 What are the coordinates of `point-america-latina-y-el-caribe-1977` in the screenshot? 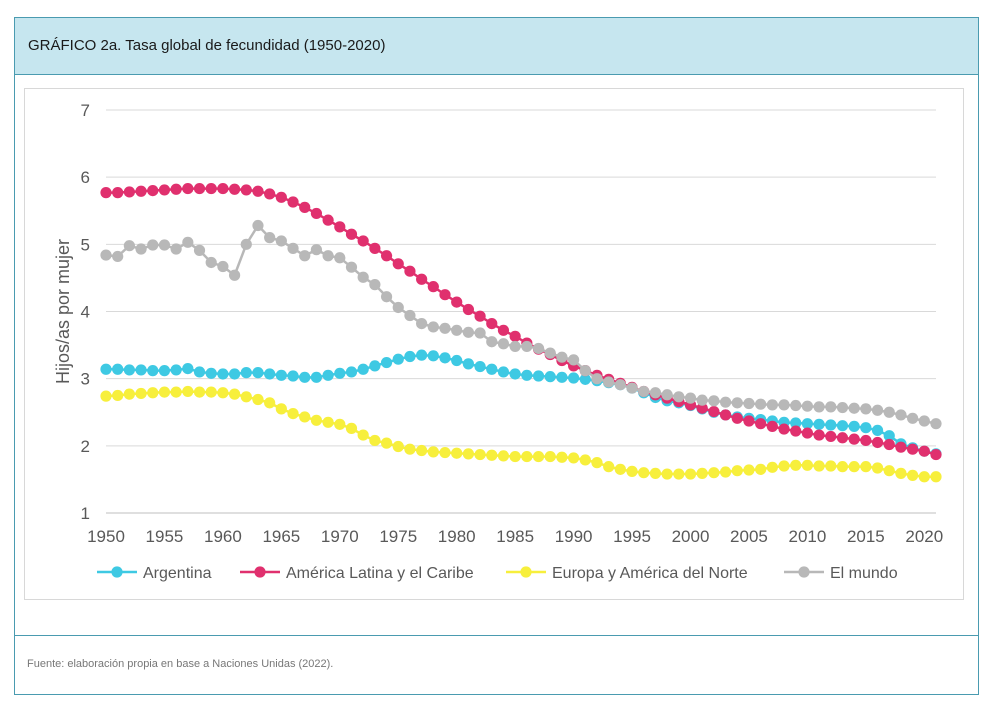 It's located at (422, 279).